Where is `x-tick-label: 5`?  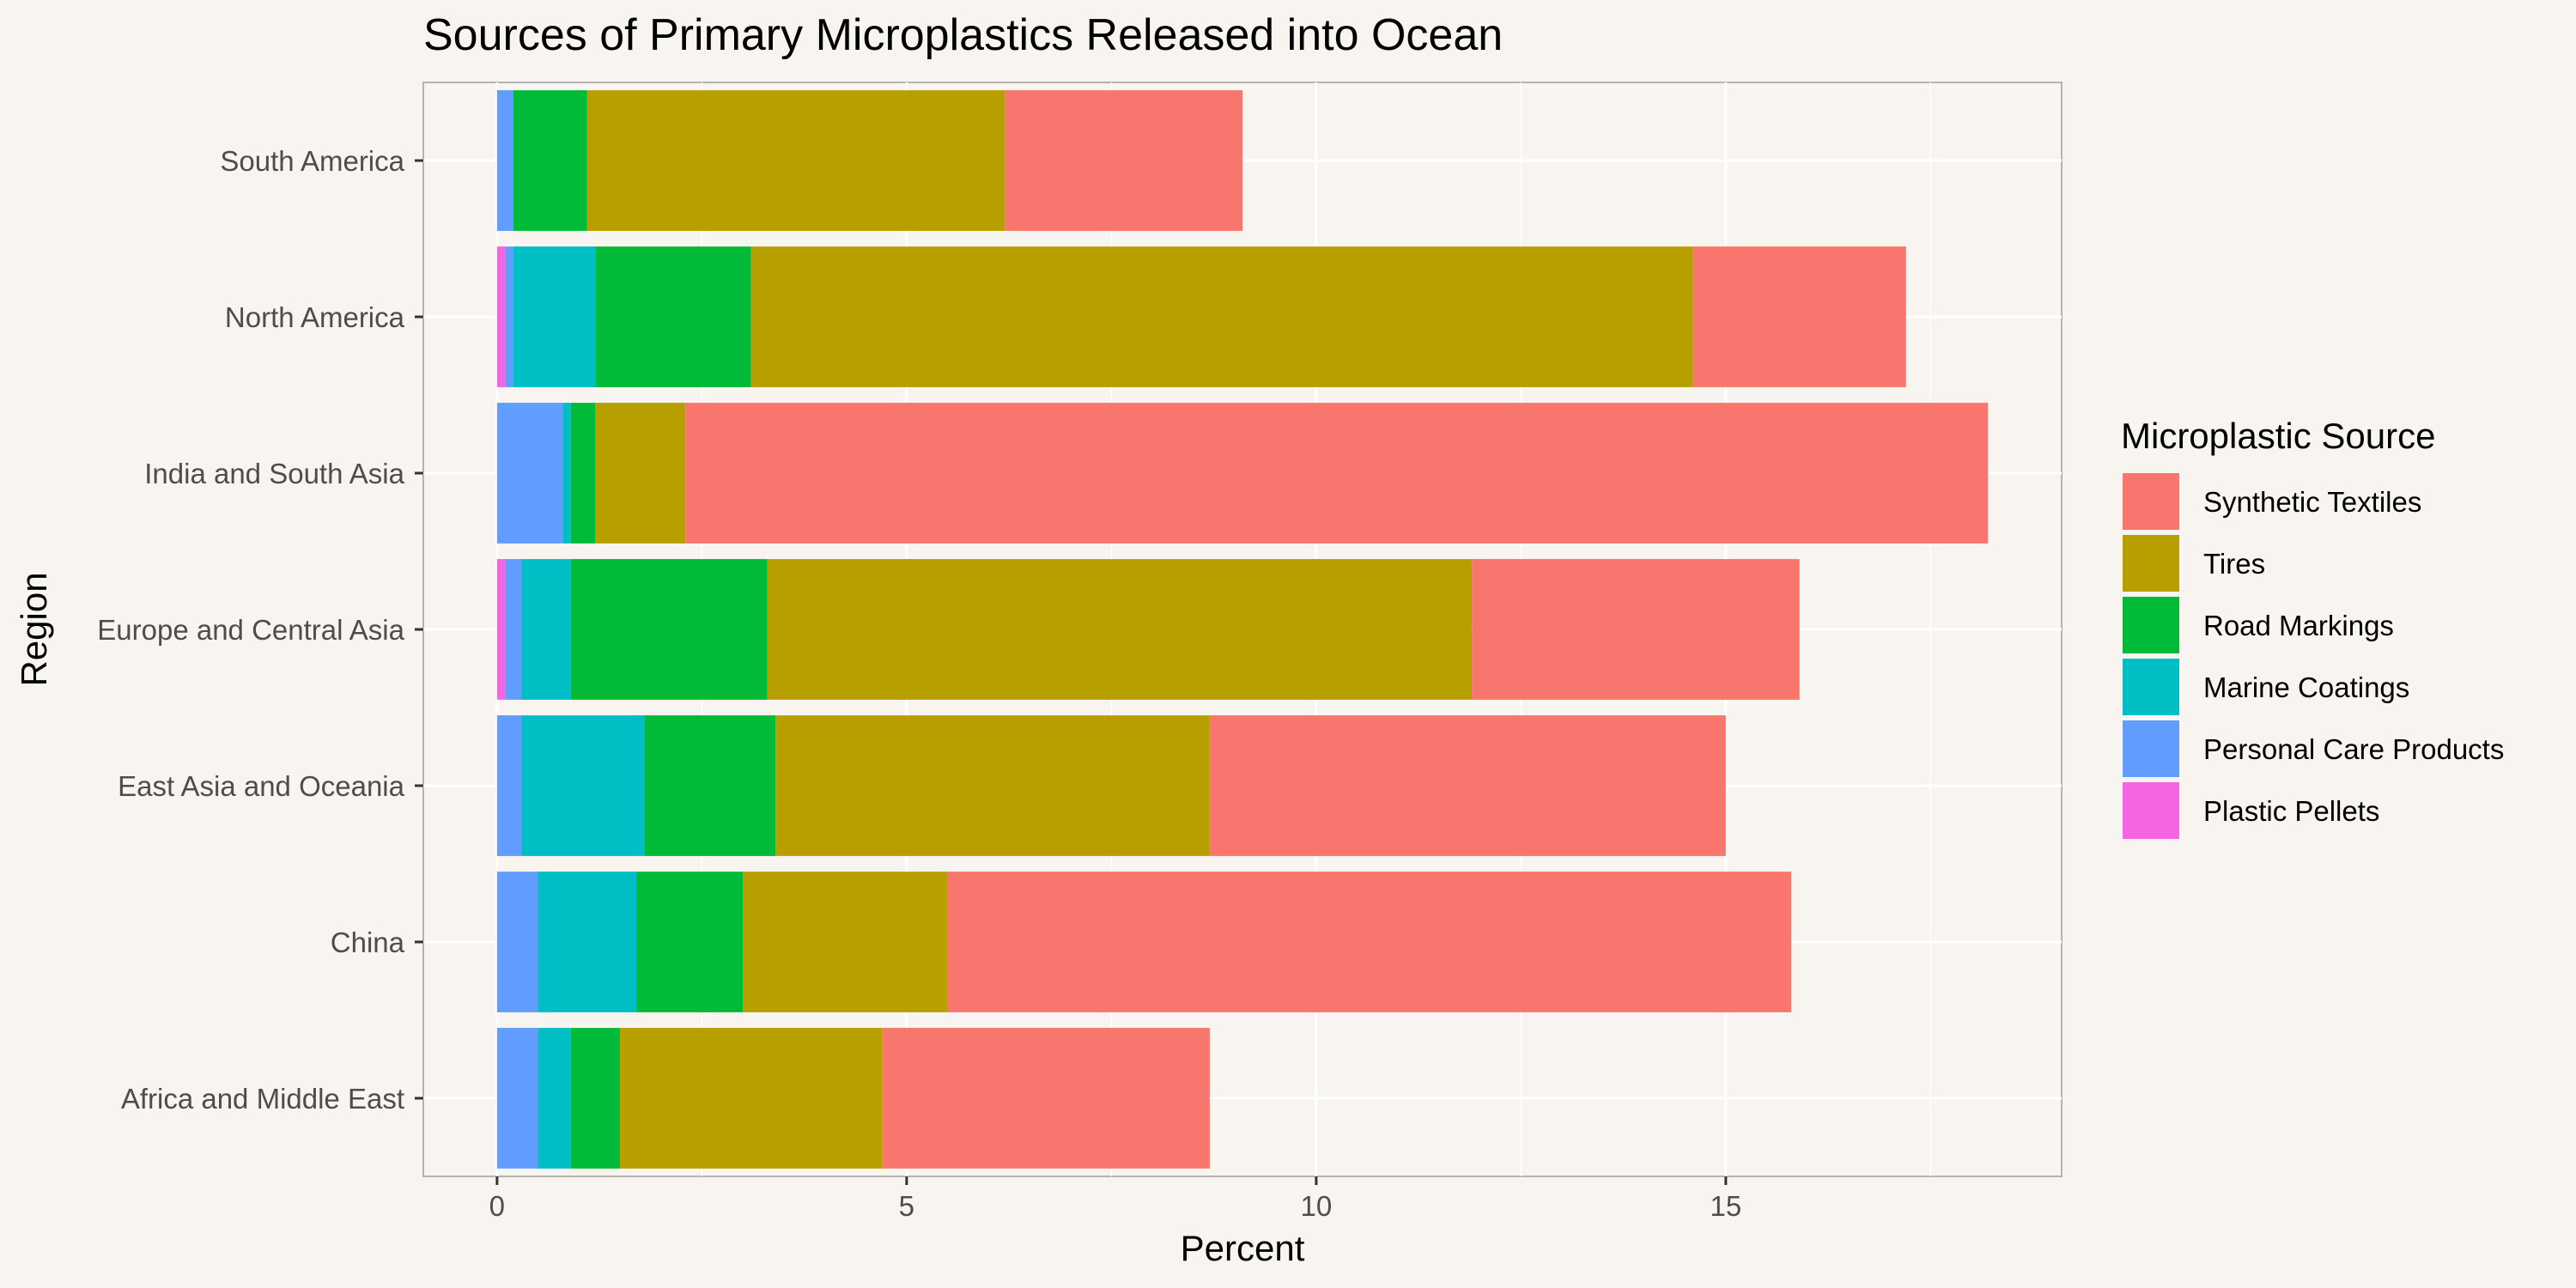
x-tick-label: 5 is located at coordinates (907, 1206).